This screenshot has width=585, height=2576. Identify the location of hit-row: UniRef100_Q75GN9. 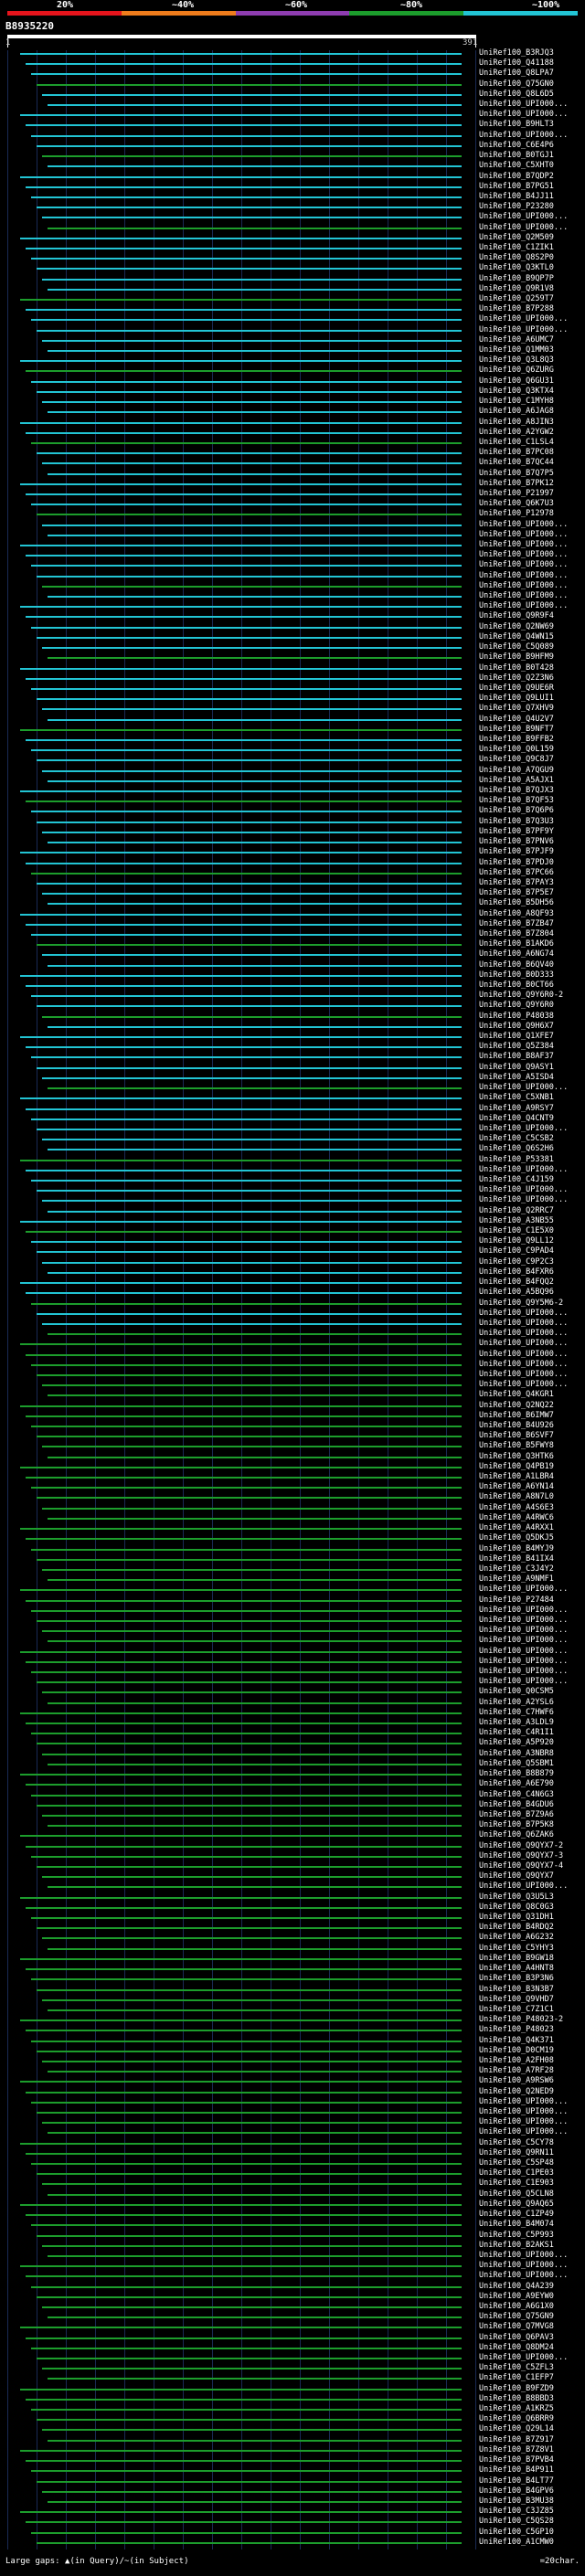
(293, 2317).